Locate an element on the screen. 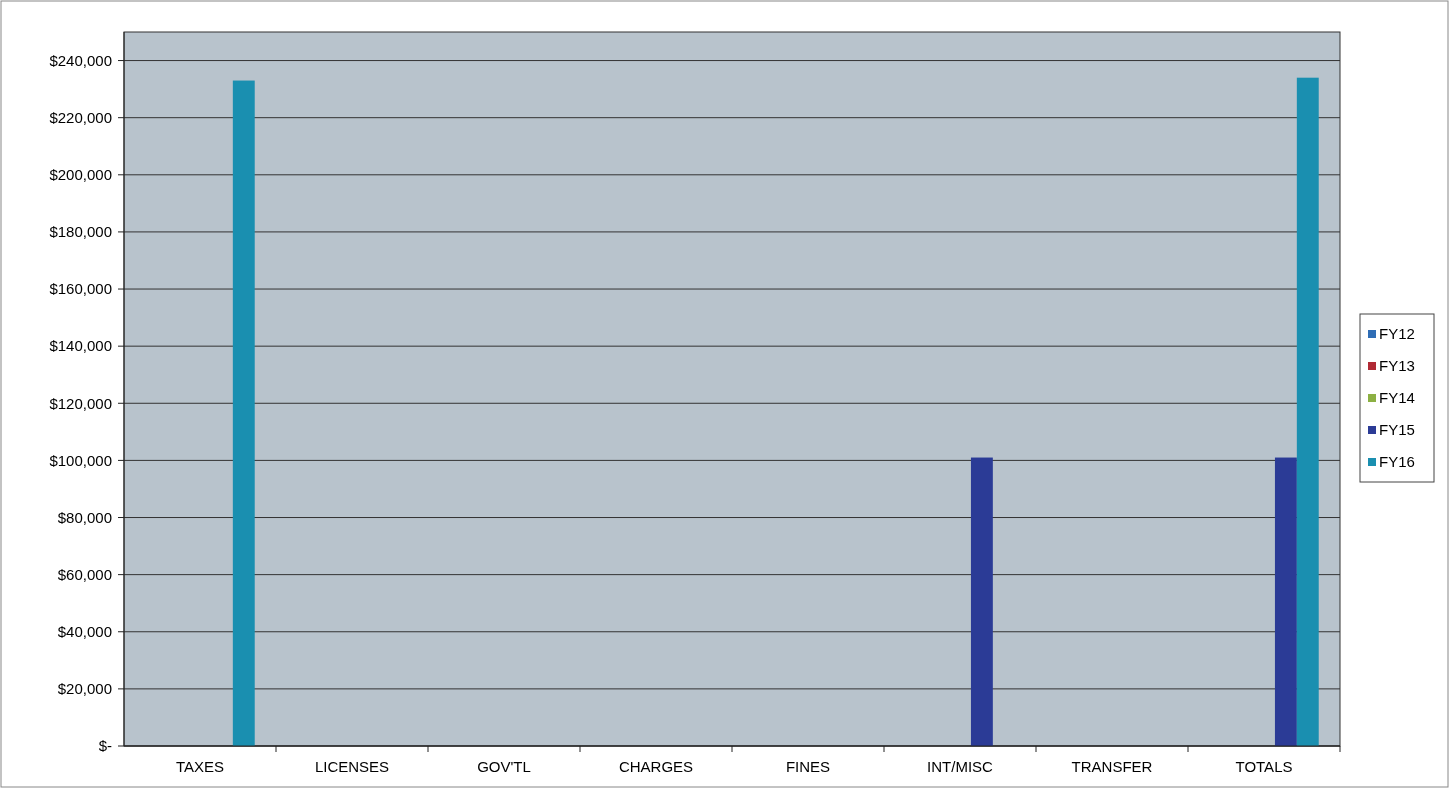 Image resolution: width=1449 pixels, height=788 pixels. legend-label: FY12 is located at coordinates (1397, 334).